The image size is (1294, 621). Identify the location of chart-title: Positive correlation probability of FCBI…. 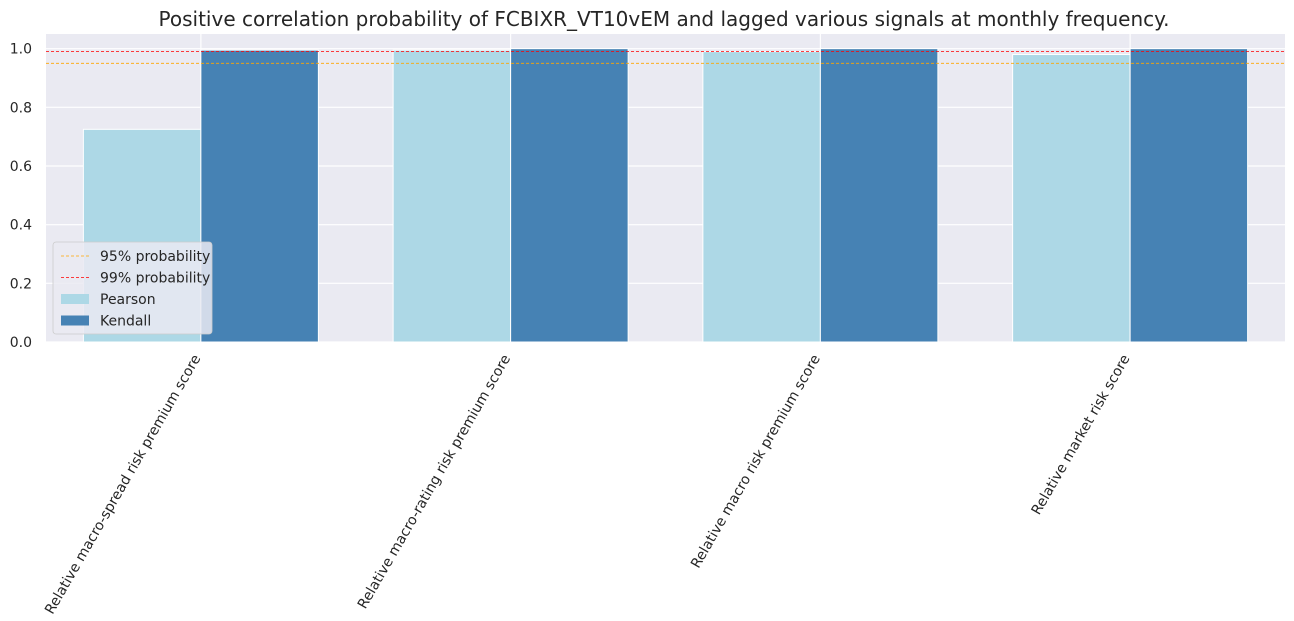
(664, 19).